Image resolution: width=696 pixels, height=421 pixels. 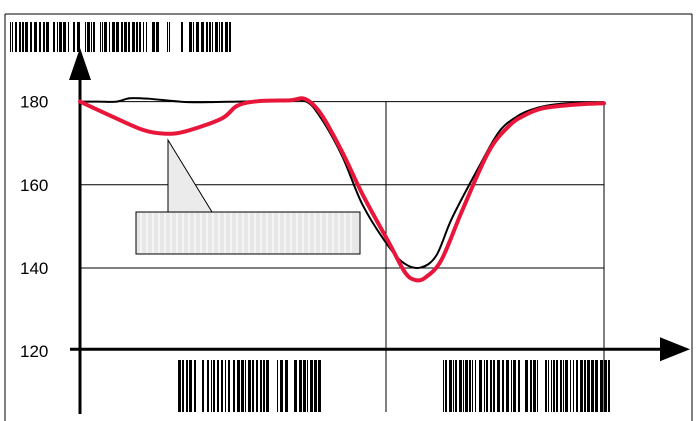 What do you see at coordinates (34, 268) in the screenshot?
I see `y-tick-label-2: 140` at bounding box center [34, 268].